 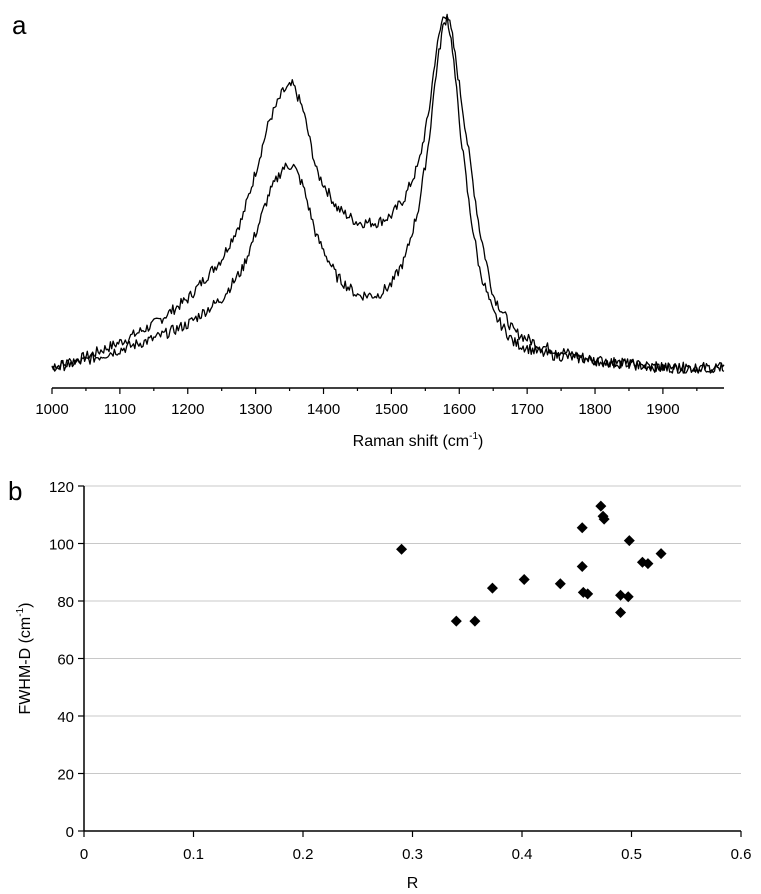 What do you see at coordinates (459, 409) in the screenshot?
I see `x-tick-label: 1600` at bounding box center [459, 409].